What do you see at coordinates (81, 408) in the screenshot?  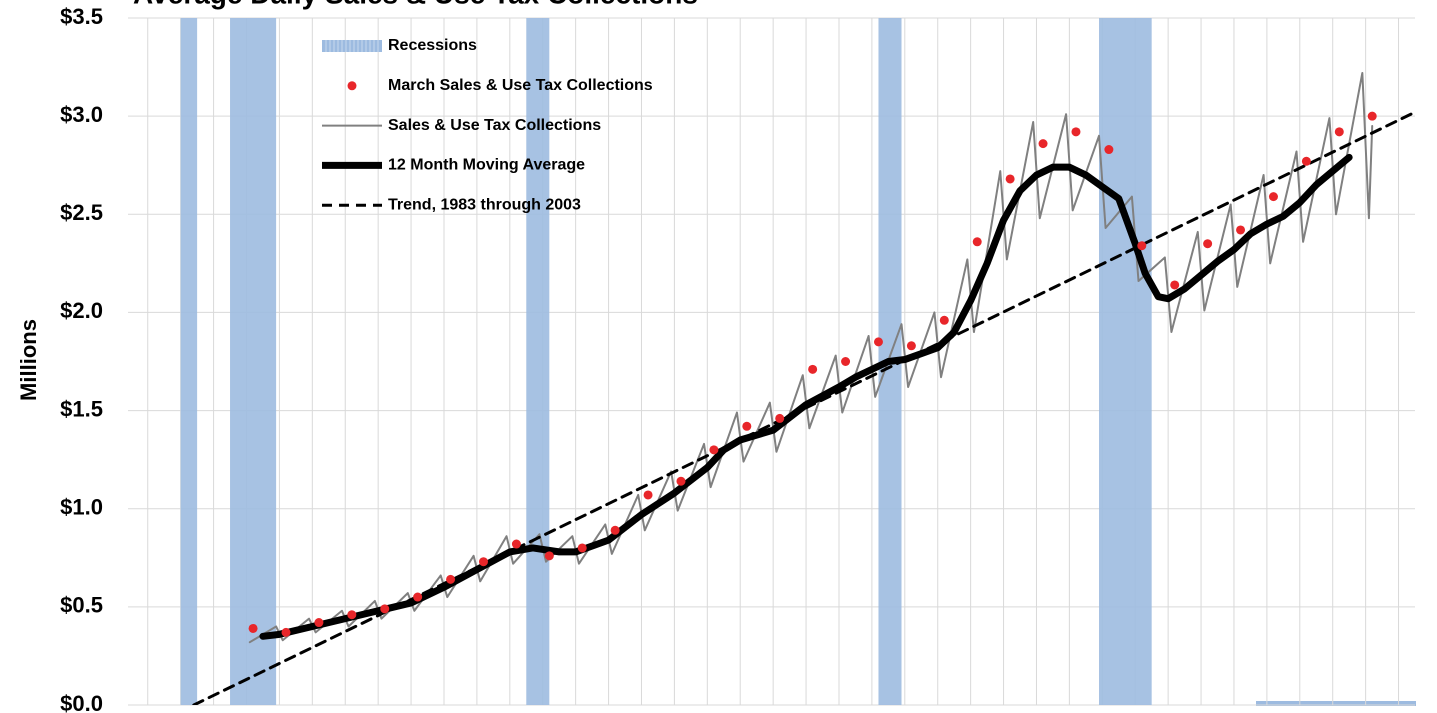 I see `y-tick-label: $1.5` at bounding box center [81, 408].